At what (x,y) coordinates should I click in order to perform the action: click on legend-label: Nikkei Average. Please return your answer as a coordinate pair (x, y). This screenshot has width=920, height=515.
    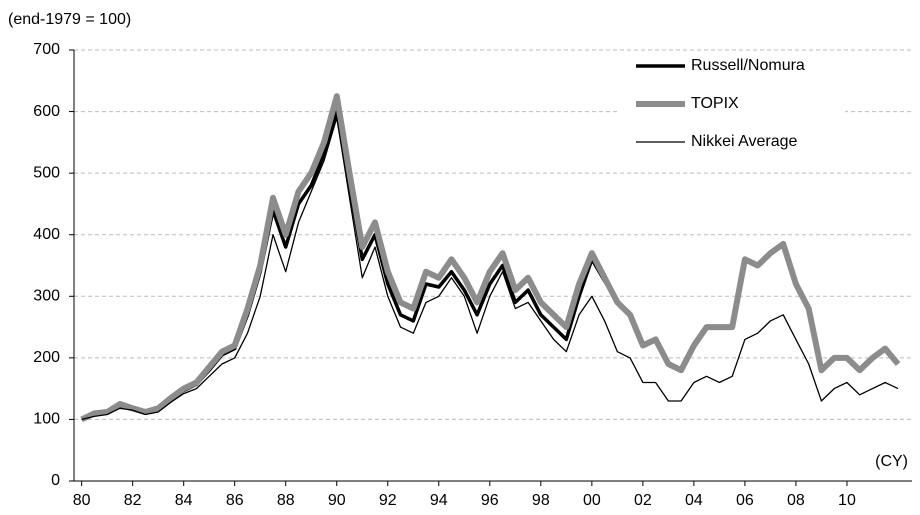
    Looking at the image, I should click on (744, 141).